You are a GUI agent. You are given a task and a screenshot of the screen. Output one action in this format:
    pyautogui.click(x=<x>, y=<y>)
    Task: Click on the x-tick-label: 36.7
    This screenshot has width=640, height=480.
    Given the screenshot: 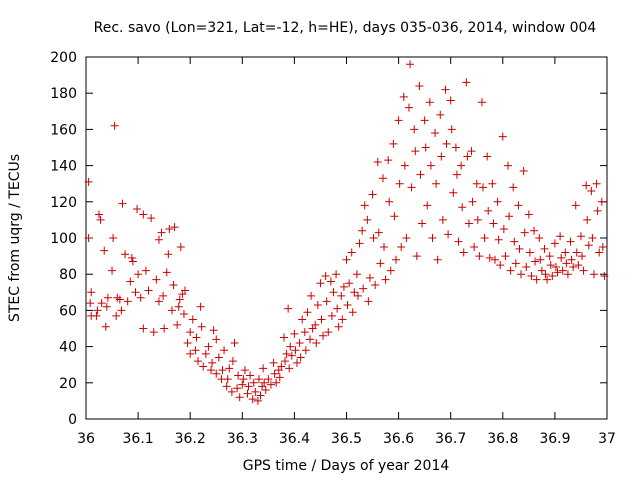 What is the action you would take?
    pyautogui.click(x=450, y=439)
    